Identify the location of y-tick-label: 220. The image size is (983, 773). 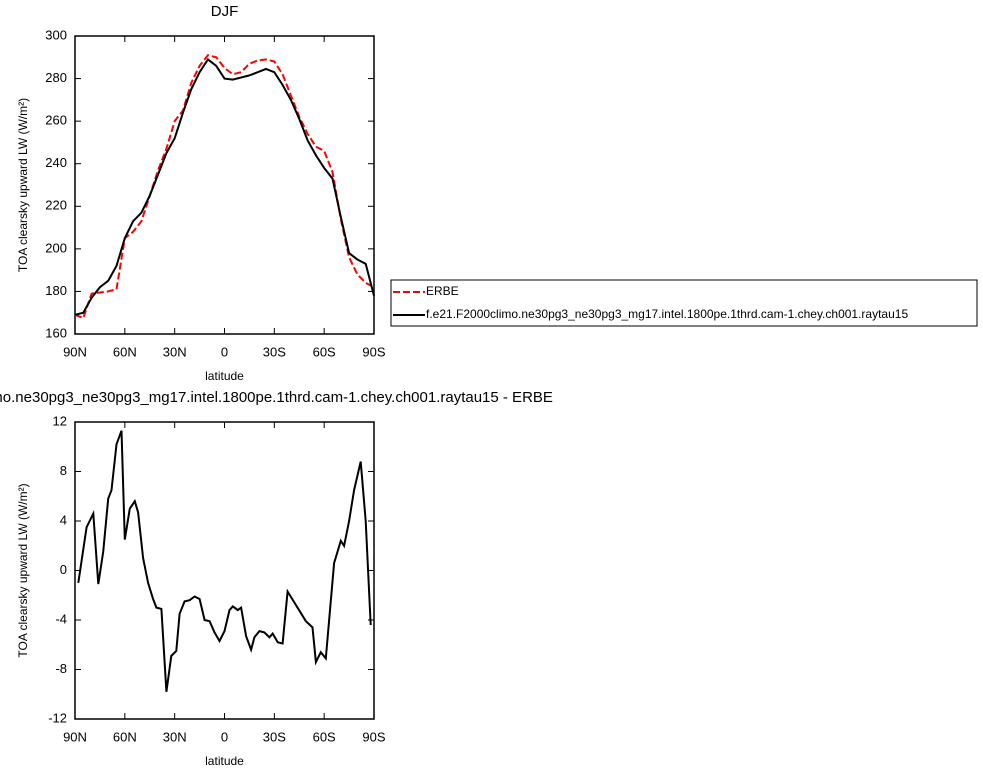
(56, 205).